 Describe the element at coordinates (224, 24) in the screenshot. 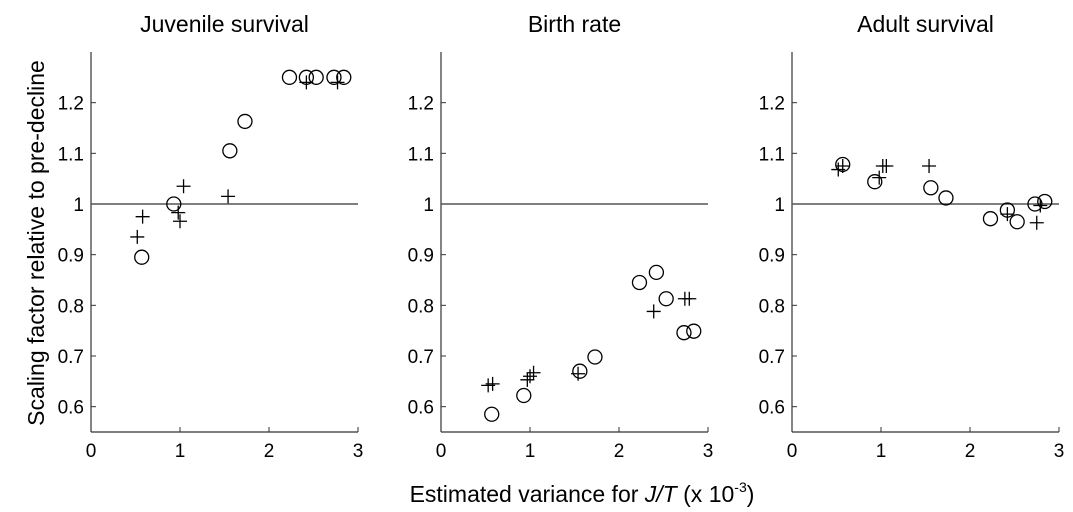

I see `panel-title: Juvenile survival` at that location.